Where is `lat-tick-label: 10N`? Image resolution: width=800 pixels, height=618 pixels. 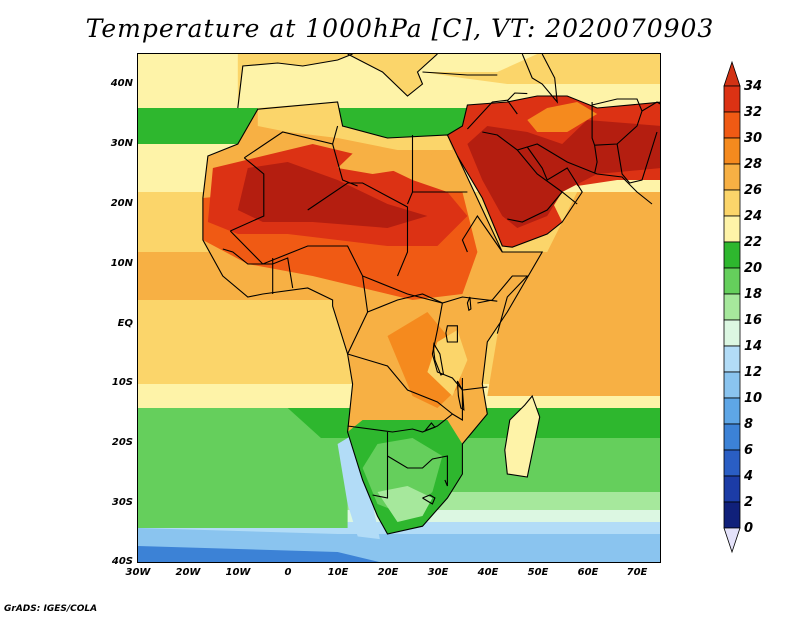
lat-tick-label: 10N is located at coordinates (121, 263).